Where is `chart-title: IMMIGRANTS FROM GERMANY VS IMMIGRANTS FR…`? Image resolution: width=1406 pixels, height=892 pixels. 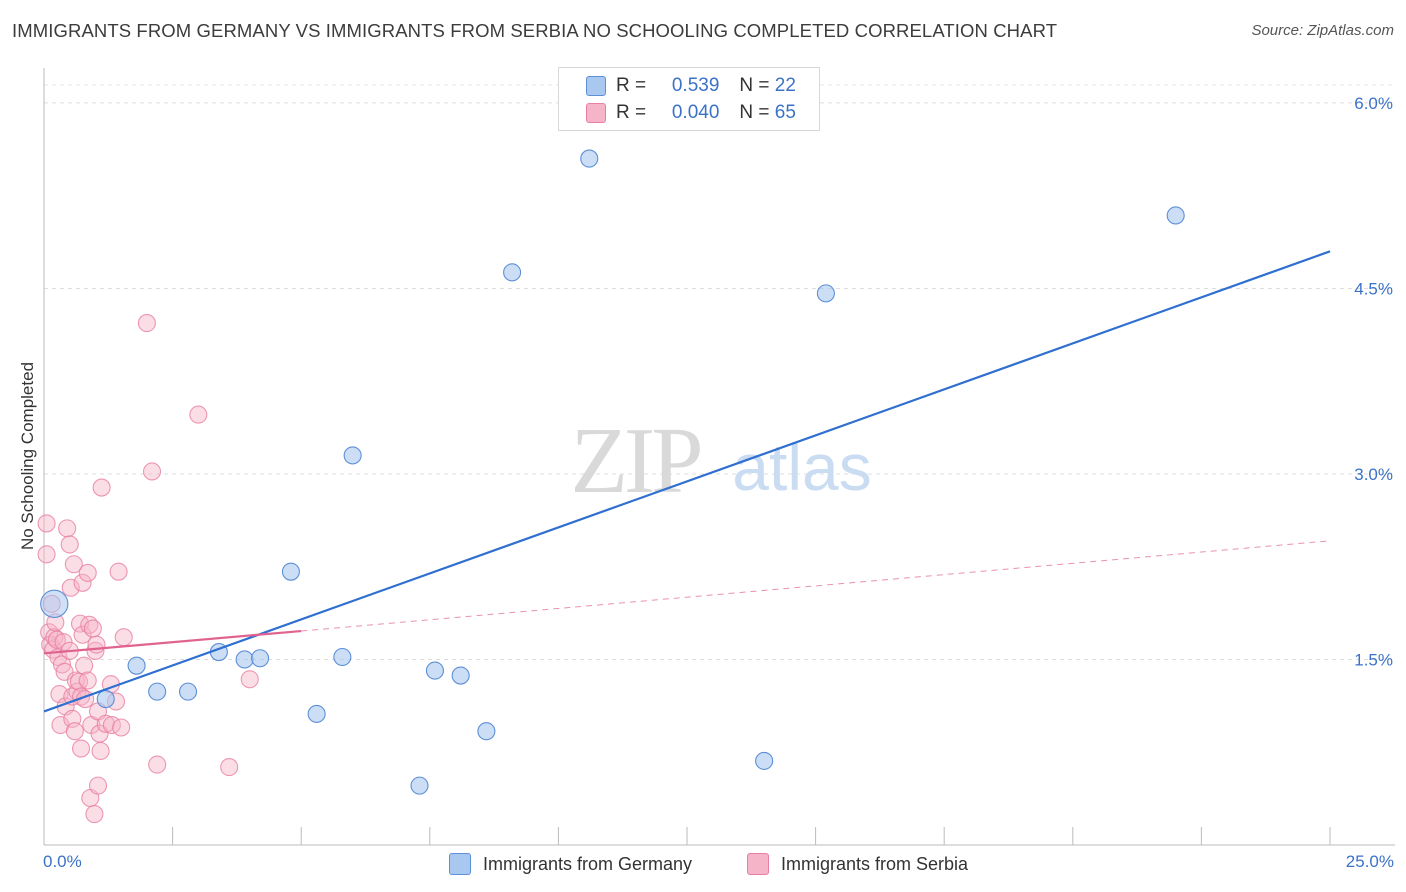 chart-title: IMMIGRANTS FROM GERMANY VS IMMIGRANTS FR… is located at coordinates (535, 30).